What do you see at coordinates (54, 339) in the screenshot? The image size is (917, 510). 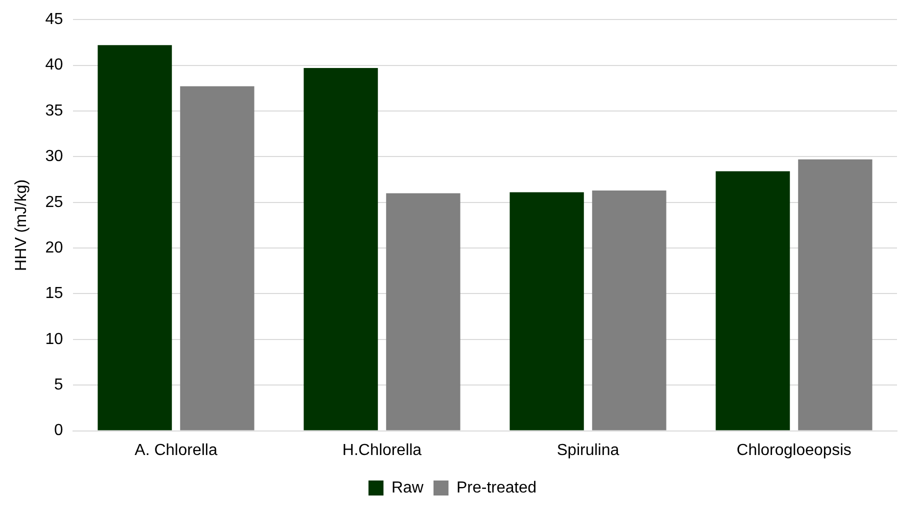 I see `y-tick-label: 10` at bounding box center [54, 339].